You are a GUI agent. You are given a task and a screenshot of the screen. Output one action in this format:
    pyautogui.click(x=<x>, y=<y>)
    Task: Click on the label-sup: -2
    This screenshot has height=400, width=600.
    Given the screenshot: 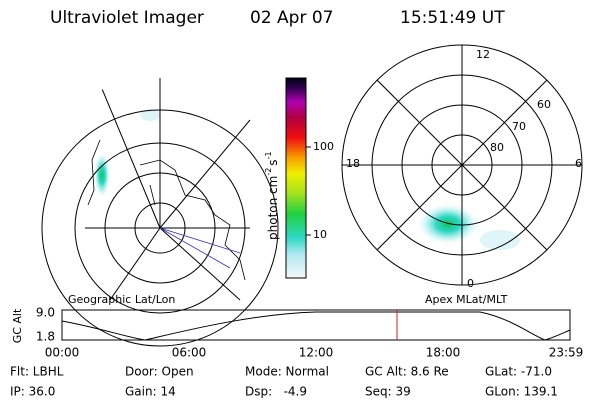 What is the action you would take?
    pyautogui.click(x=268, y=172)
    